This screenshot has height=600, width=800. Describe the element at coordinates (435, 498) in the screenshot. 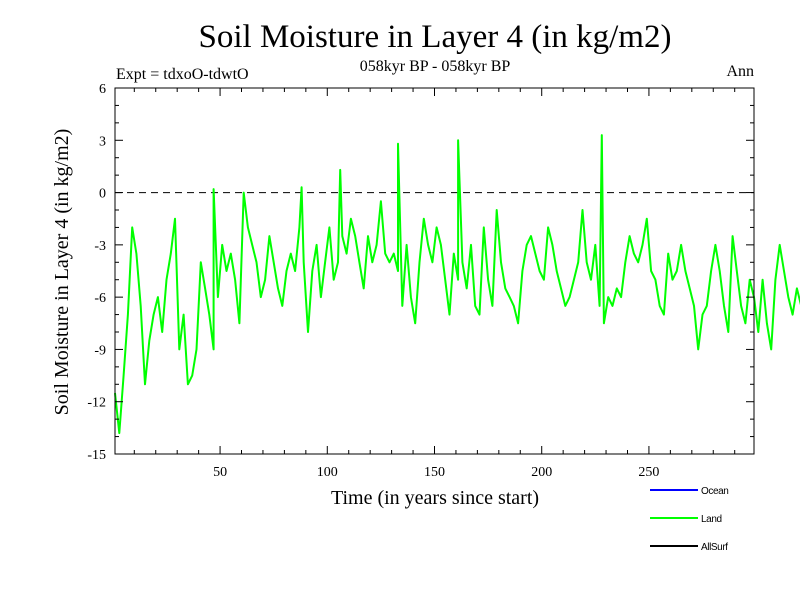

I see `x-axis-label: Time (in years since start)` at that location.